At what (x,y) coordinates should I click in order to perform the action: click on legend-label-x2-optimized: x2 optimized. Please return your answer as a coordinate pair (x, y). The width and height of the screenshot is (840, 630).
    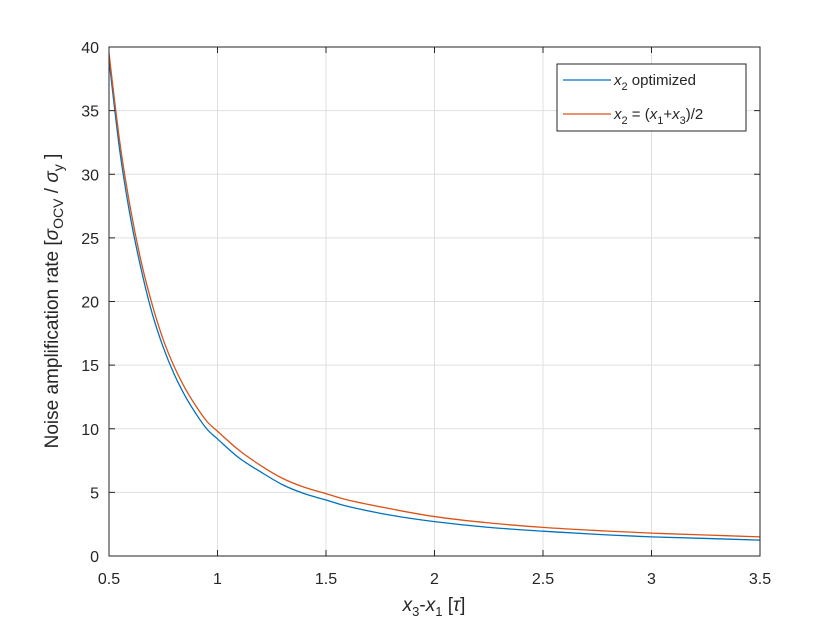
    Looking at the image, I should click on (654, 82).